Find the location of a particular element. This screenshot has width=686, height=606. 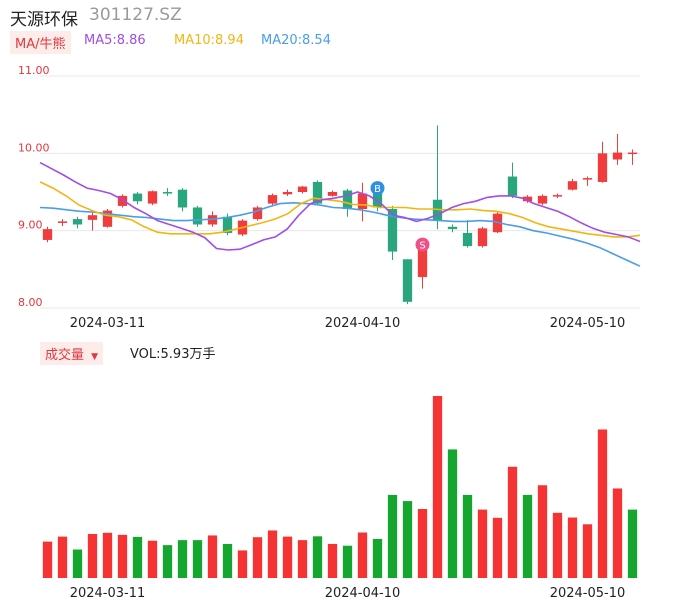

ma20-line is located at coordinates (340, 234).